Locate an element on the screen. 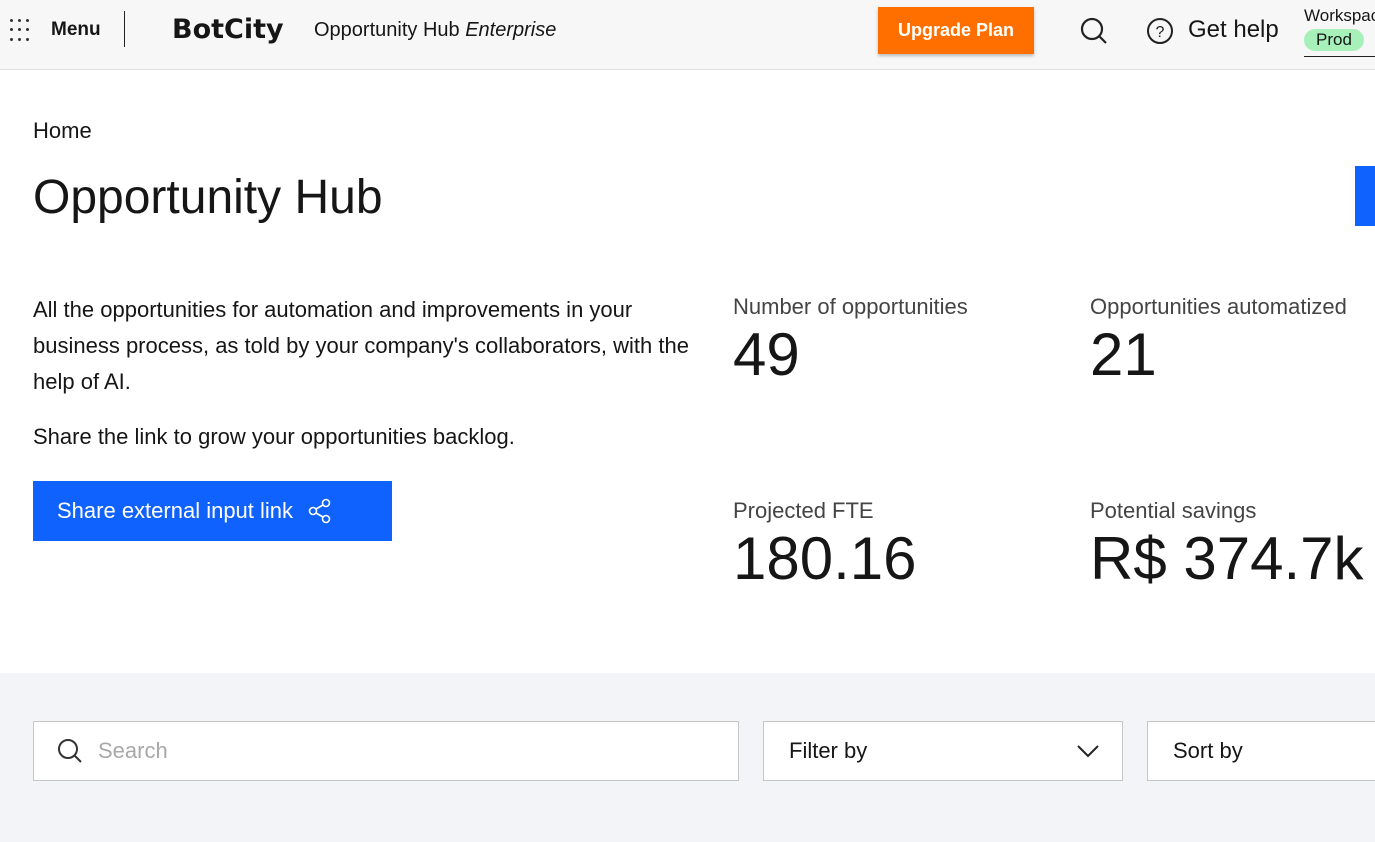  stat-automatized: Opportunities automatized 21 is located at coordinates (1218, 341).